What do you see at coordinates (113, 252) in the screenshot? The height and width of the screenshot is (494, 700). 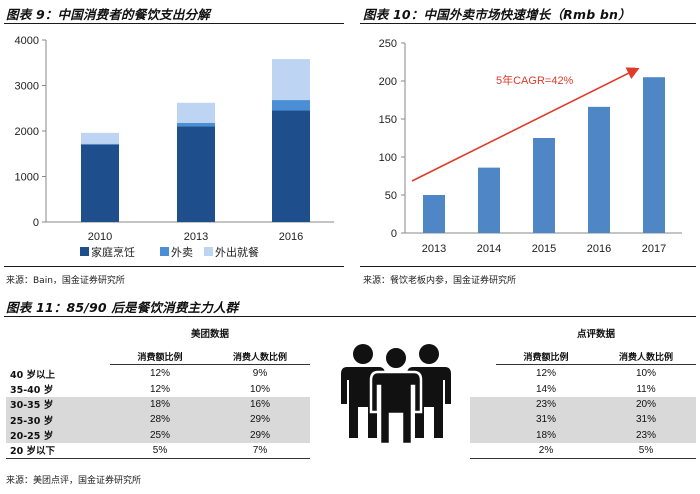 I see `fig9-legend-label-1: 家庭烹饪` at bounding box center [113, 252].